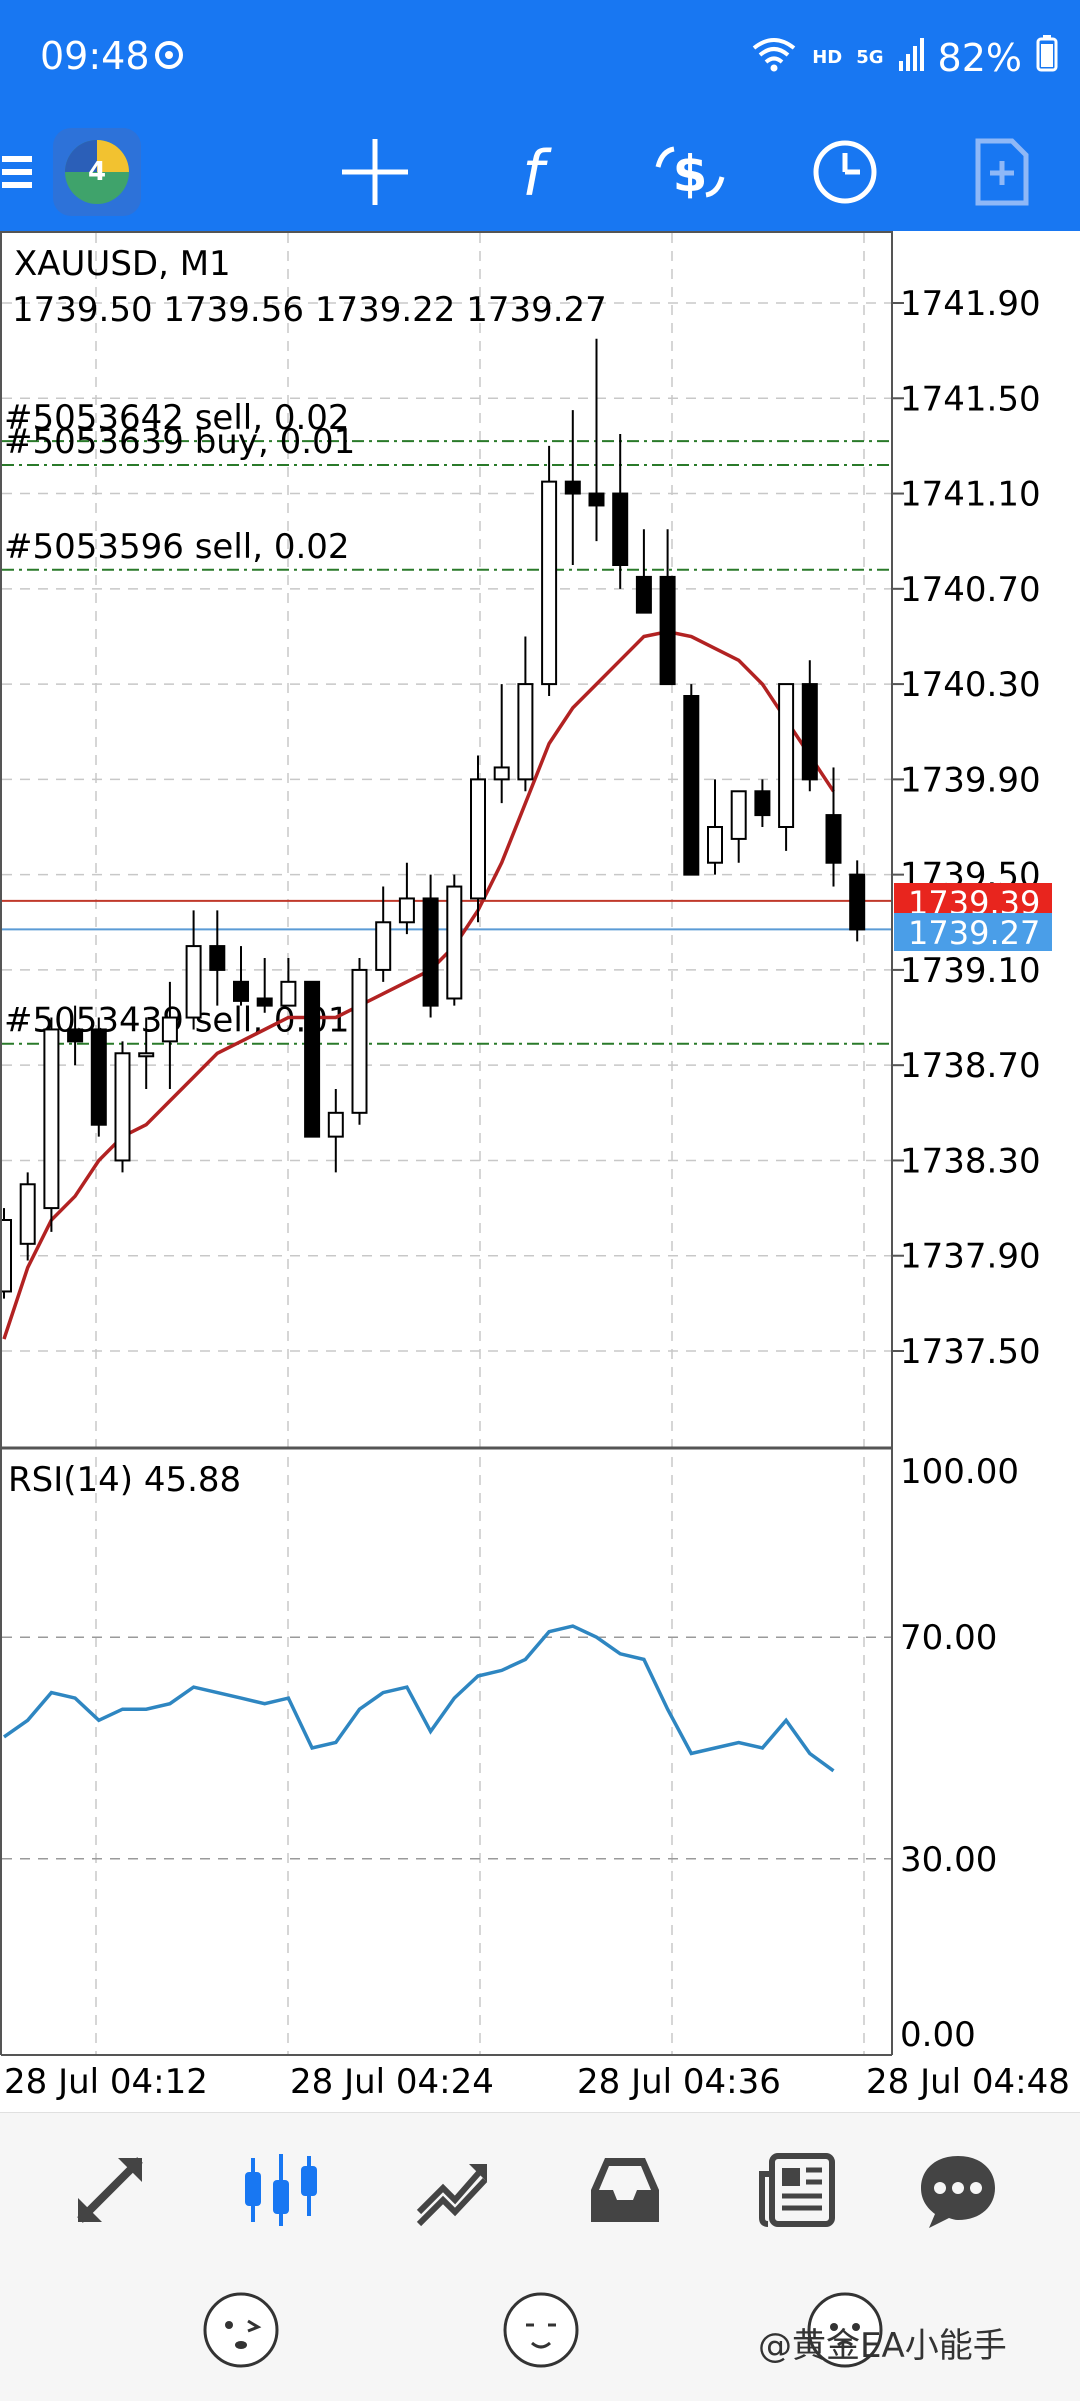 This screenshot has width=1080, height=2401. What do you see at coordinates (537, 172) in the screenshot?
I see `svg-text: f` at bounding box center [537, 172].